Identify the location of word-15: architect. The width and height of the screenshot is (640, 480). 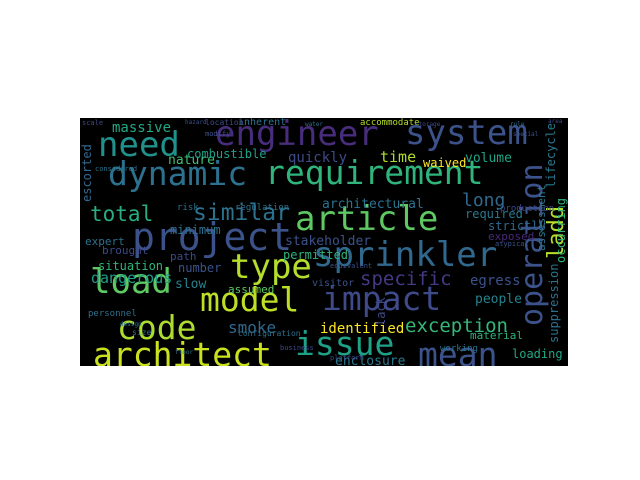
(182, 350).